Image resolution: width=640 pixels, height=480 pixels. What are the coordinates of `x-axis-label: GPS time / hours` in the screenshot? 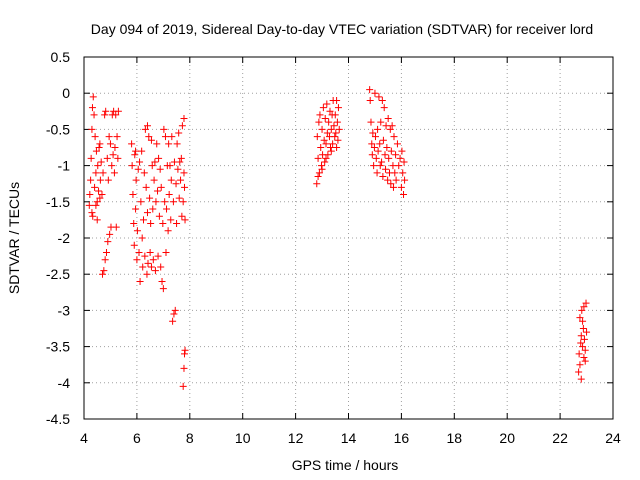 It's located at (345, 465).